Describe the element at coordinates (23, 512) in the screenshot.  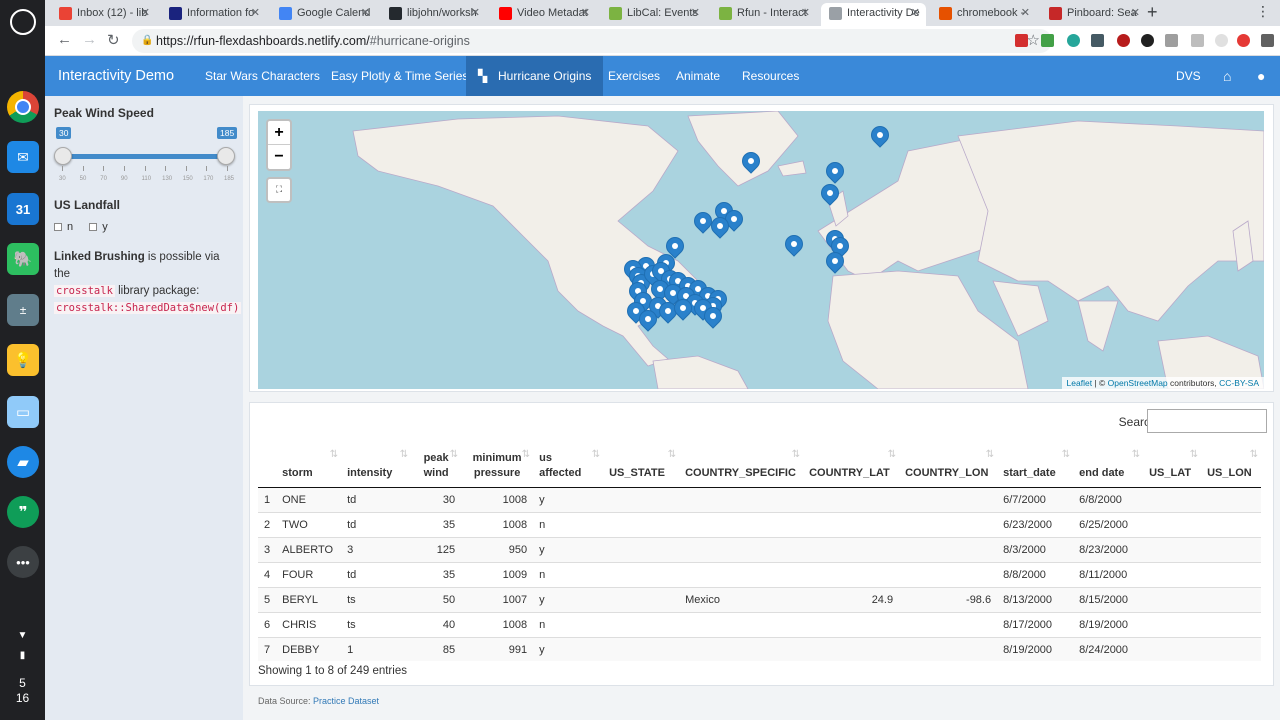
I see `hangouts-app-icon: ❞` at that location.